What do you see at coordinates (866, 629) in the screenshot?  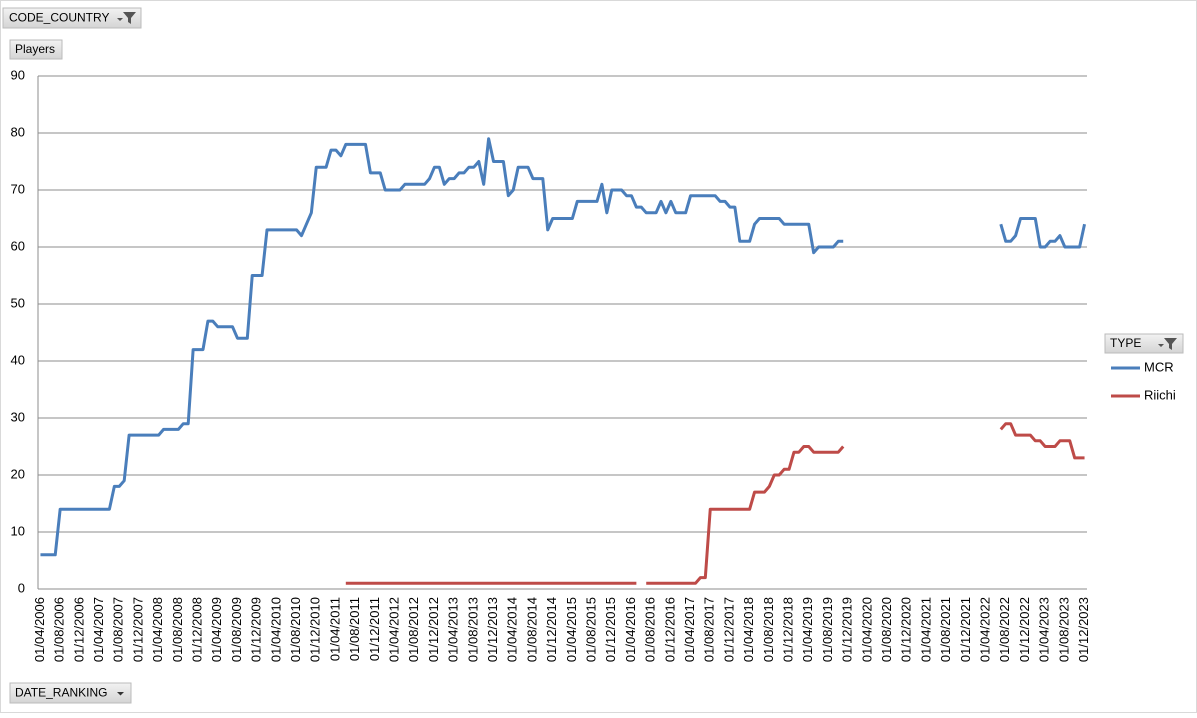 I see `x-tick-label: 01/04/2020` at bounding box center [866, 629].